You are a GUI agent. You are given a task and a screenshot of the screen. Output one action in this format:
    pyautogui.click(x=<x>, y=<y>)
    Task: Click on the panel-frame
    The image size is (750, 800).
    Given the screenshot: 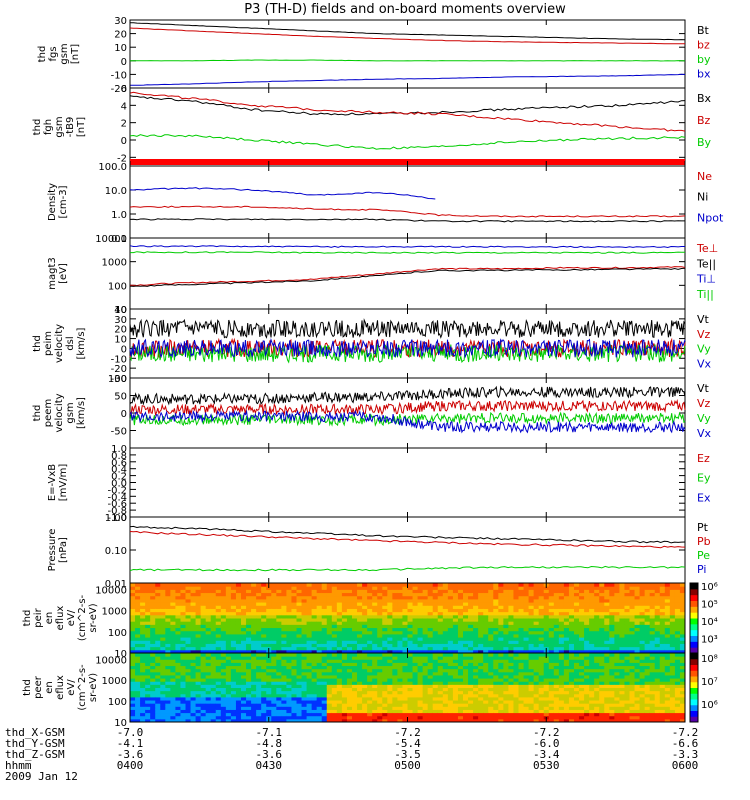 What is the action you would take?
    pyautogui.click(x=407, y=550)
    